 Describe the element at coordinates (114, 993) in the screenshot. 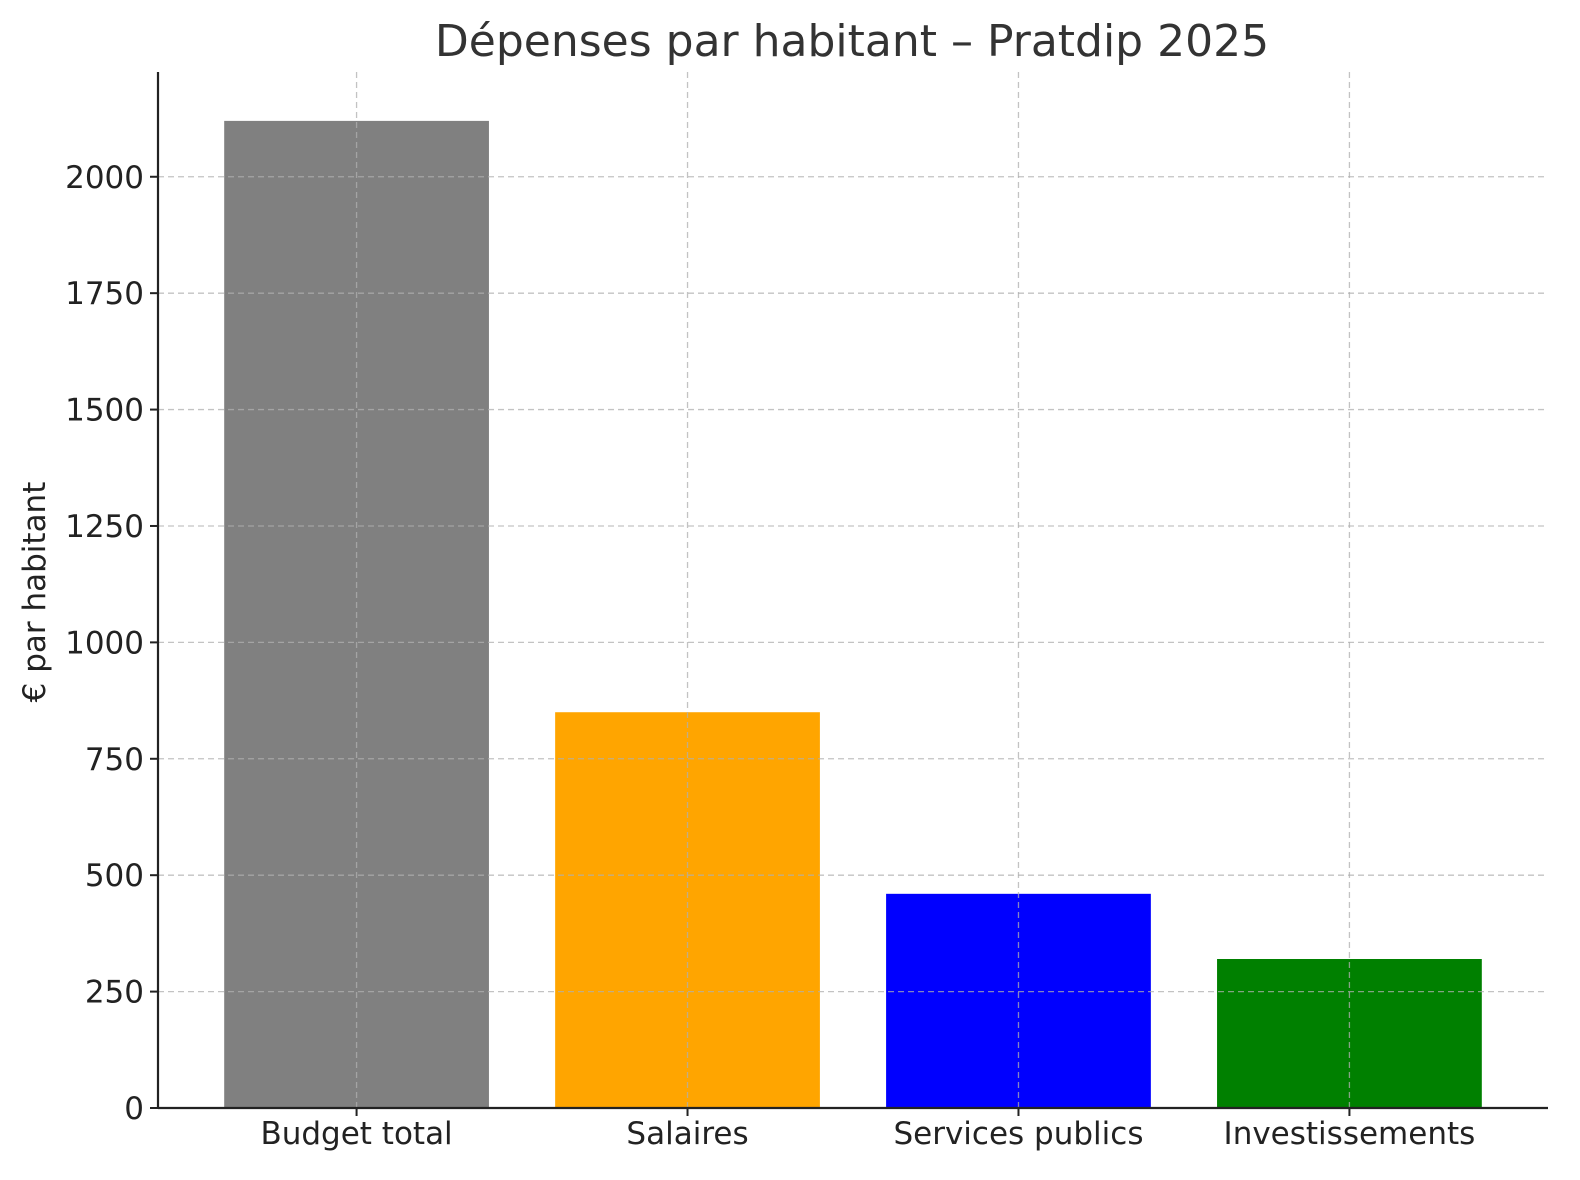

I see `y-tick-label: 250` at that location.